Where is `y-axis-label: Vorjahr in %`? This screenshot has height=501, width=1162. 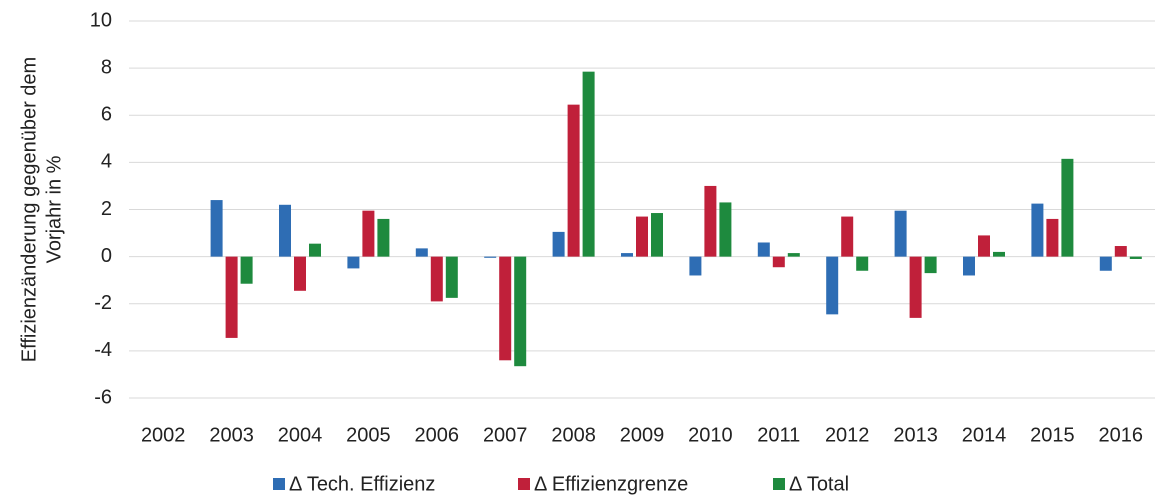 y-axis-label: Vorjahr in % is located at coordinates (54, 209).